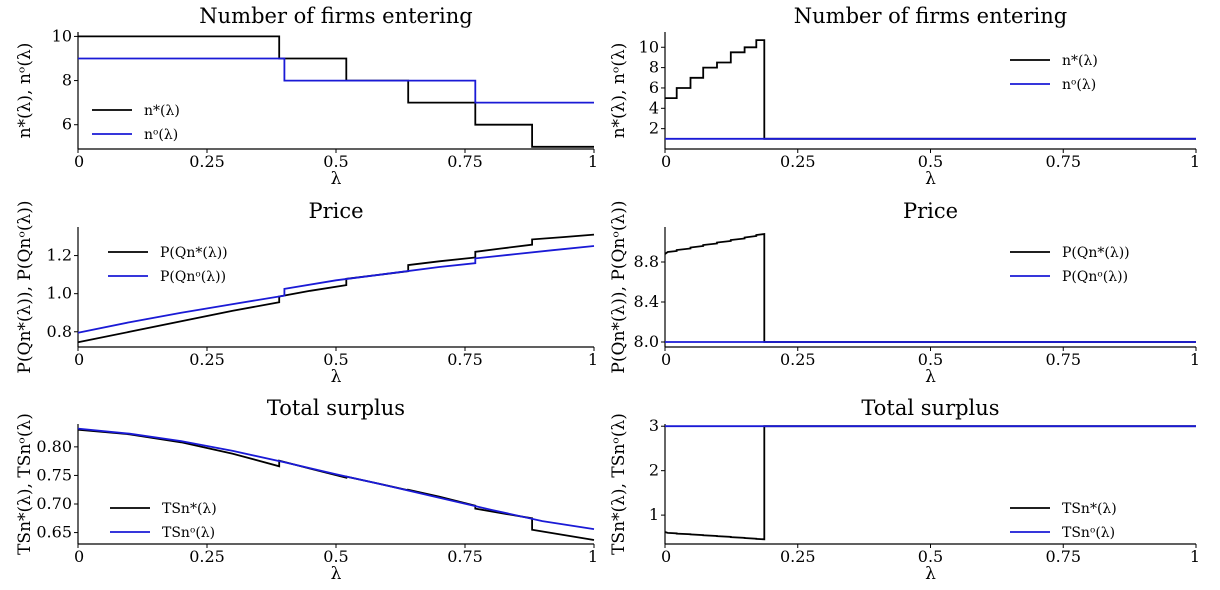 The width and height of the screenshot is (1220, 590). I want to click on y-tick-label: 3, so click(654, 425).